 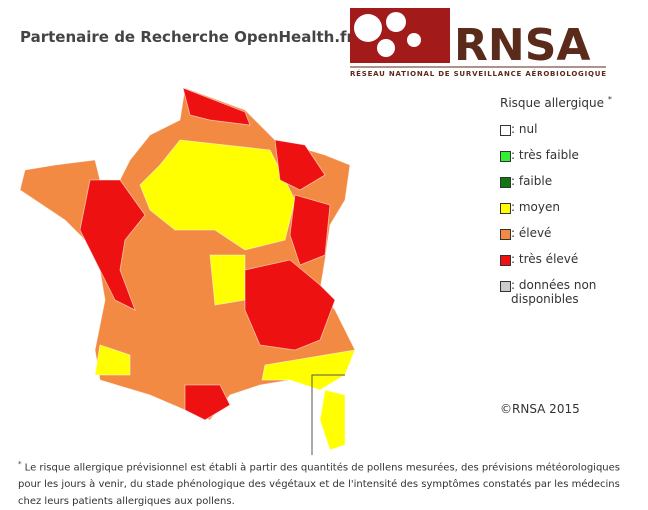 What do you see at coordinates (552, 103) in the screenshot?
I see `legend-title-text: Risque allergique` at bounding box center [552, 103].